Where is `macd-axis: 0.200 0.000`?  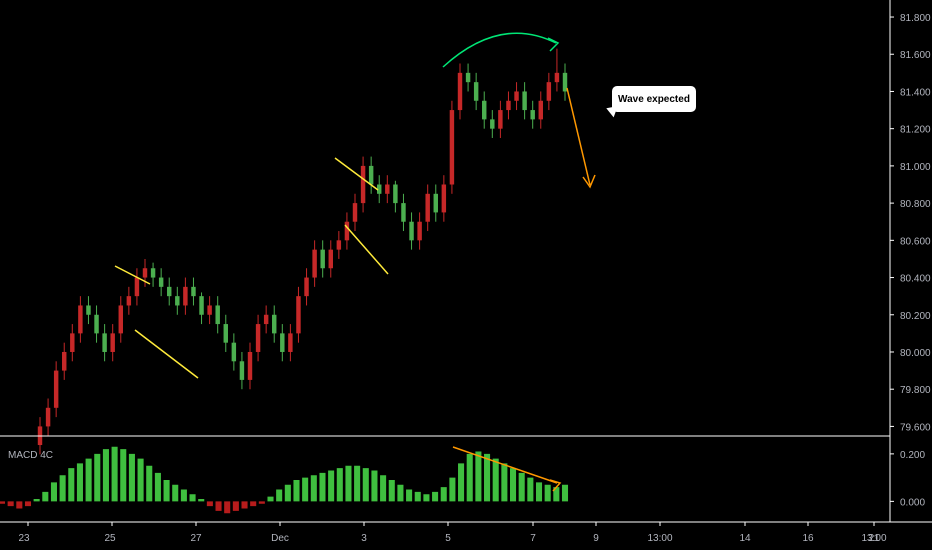
macd-axis: 0.200 0.000 is located at coordinates (907, 479).